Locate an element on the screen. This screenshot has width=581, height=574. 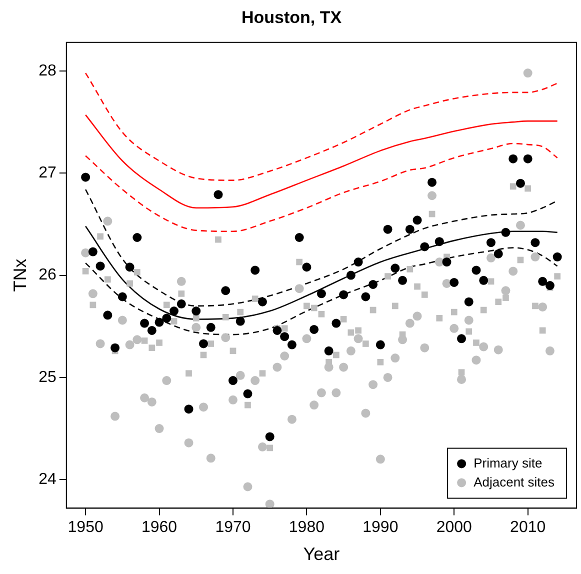
y-tick-label: 24 is located at coordinates (47, 479).